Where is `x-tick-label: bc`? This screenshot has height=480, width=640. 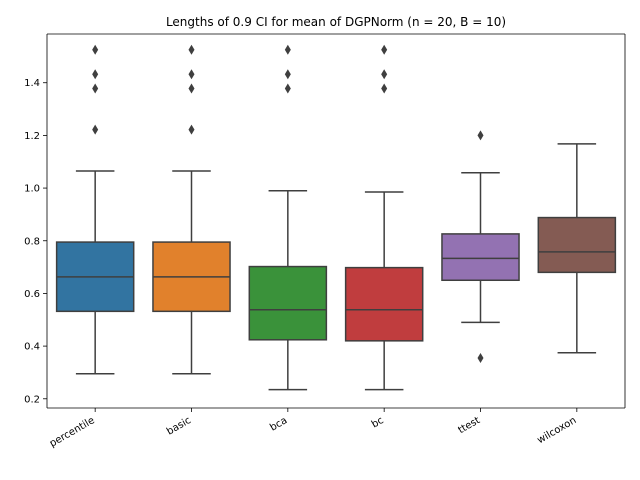
x-tick-label: bc is located at coordinates (378, 422).